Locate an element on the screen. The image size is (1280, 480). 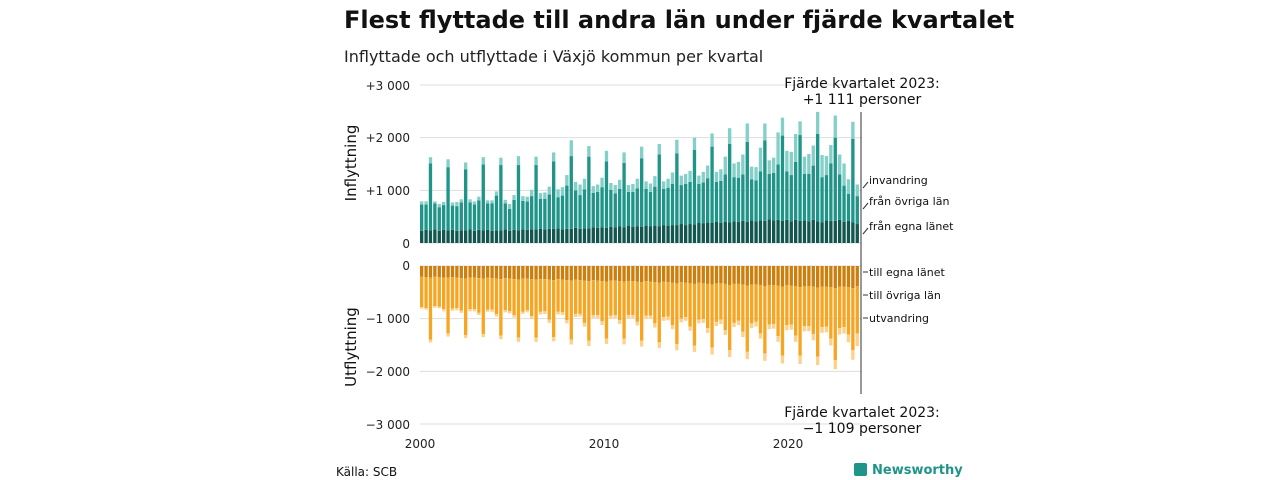
y-tick-label: +1 000 is located at coordinates (388, 191).